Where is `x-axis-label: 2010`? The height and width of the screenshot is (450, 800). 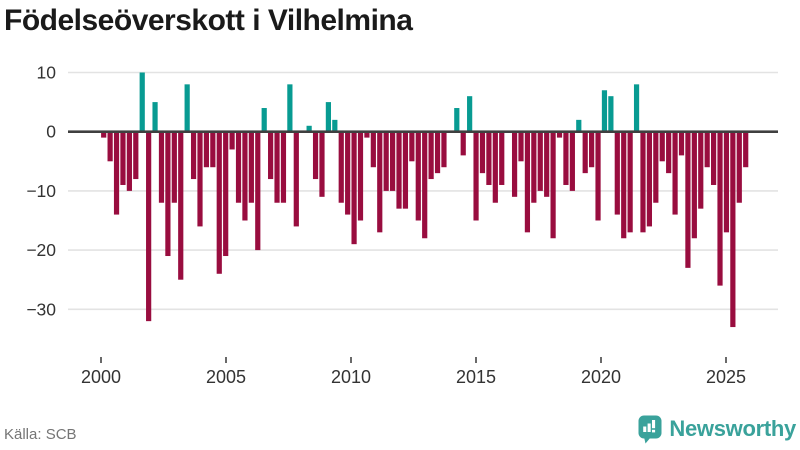 x-axis-label: 2010 is located at coordinates (351, 377).